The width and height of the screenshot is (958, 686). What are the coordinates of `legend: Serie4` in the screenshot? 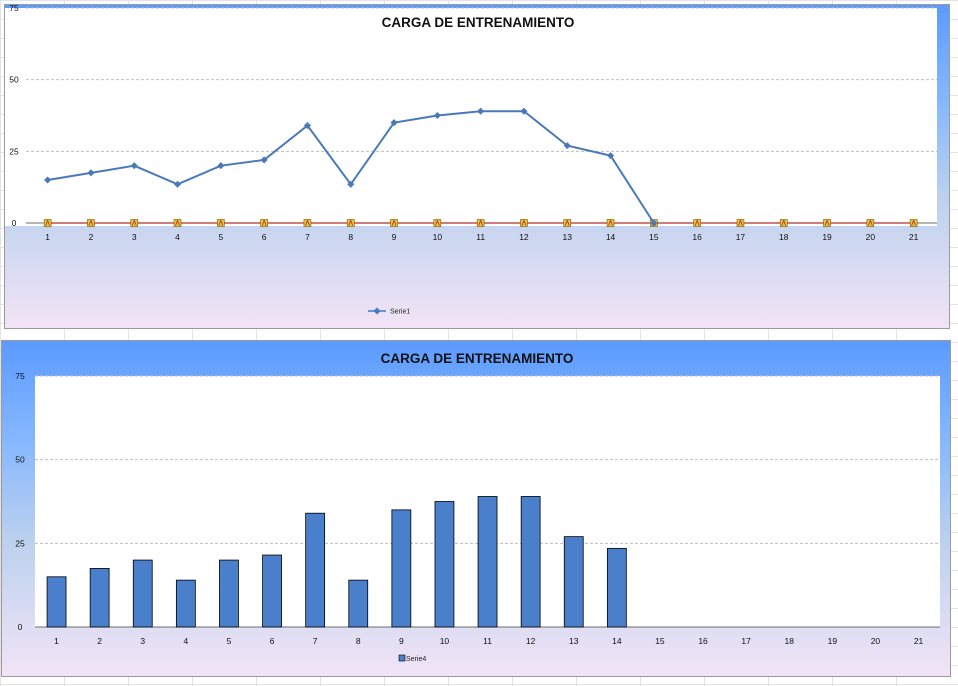 It's located at (412, 658).